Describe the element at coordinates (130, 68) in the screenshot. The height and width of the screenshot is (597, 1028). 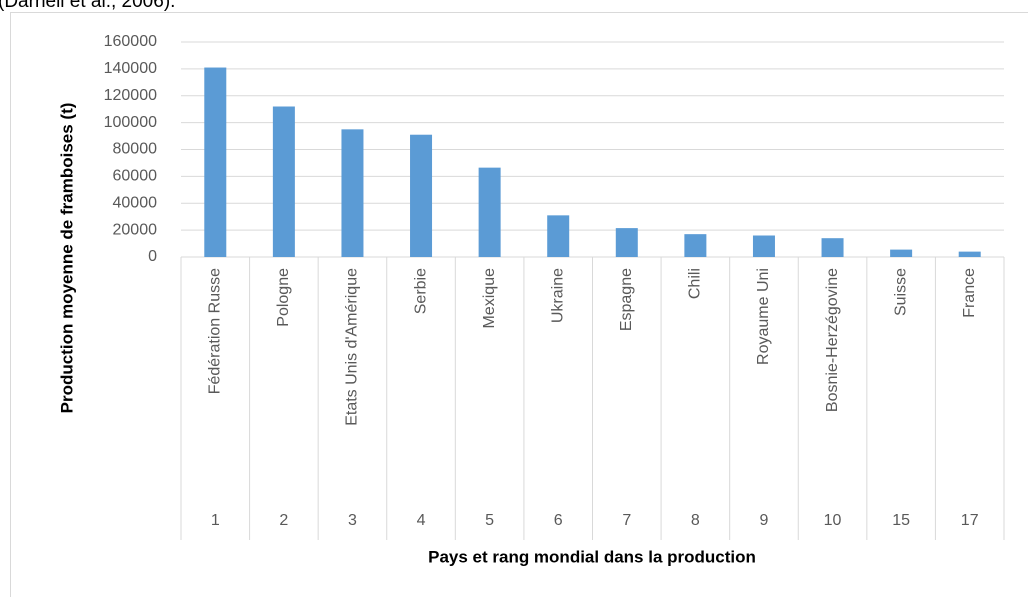
I see `y-tick-label: 140000` at that location.